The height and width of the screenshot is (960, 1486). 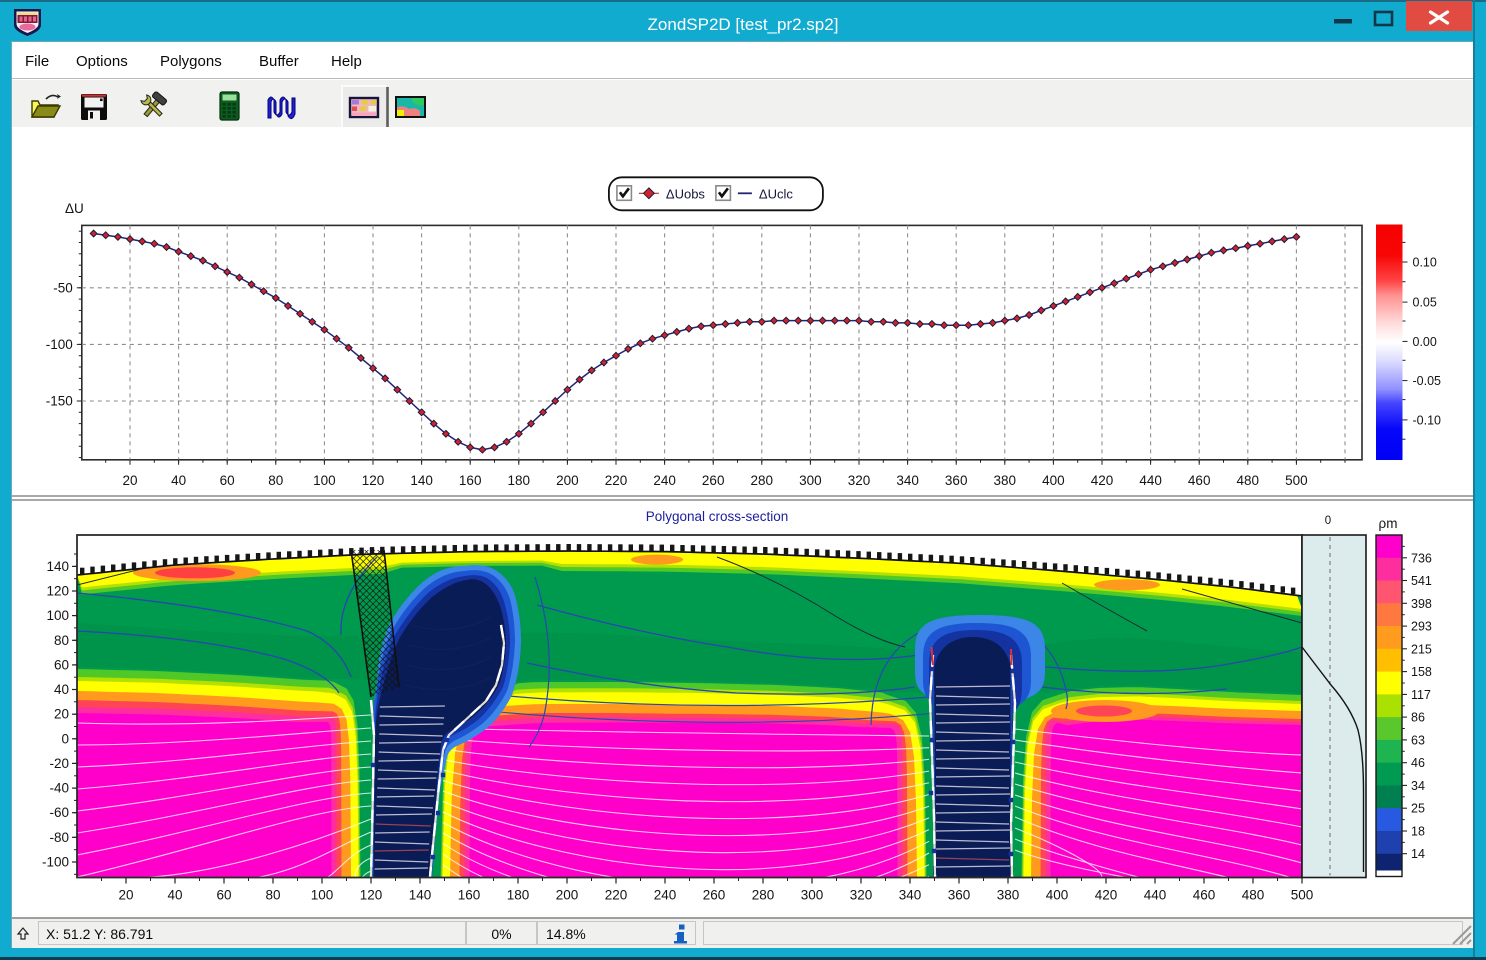 I want to click on svg-text: ZondSP2D [test_pr2.sp2], so click(x=743, y=24).